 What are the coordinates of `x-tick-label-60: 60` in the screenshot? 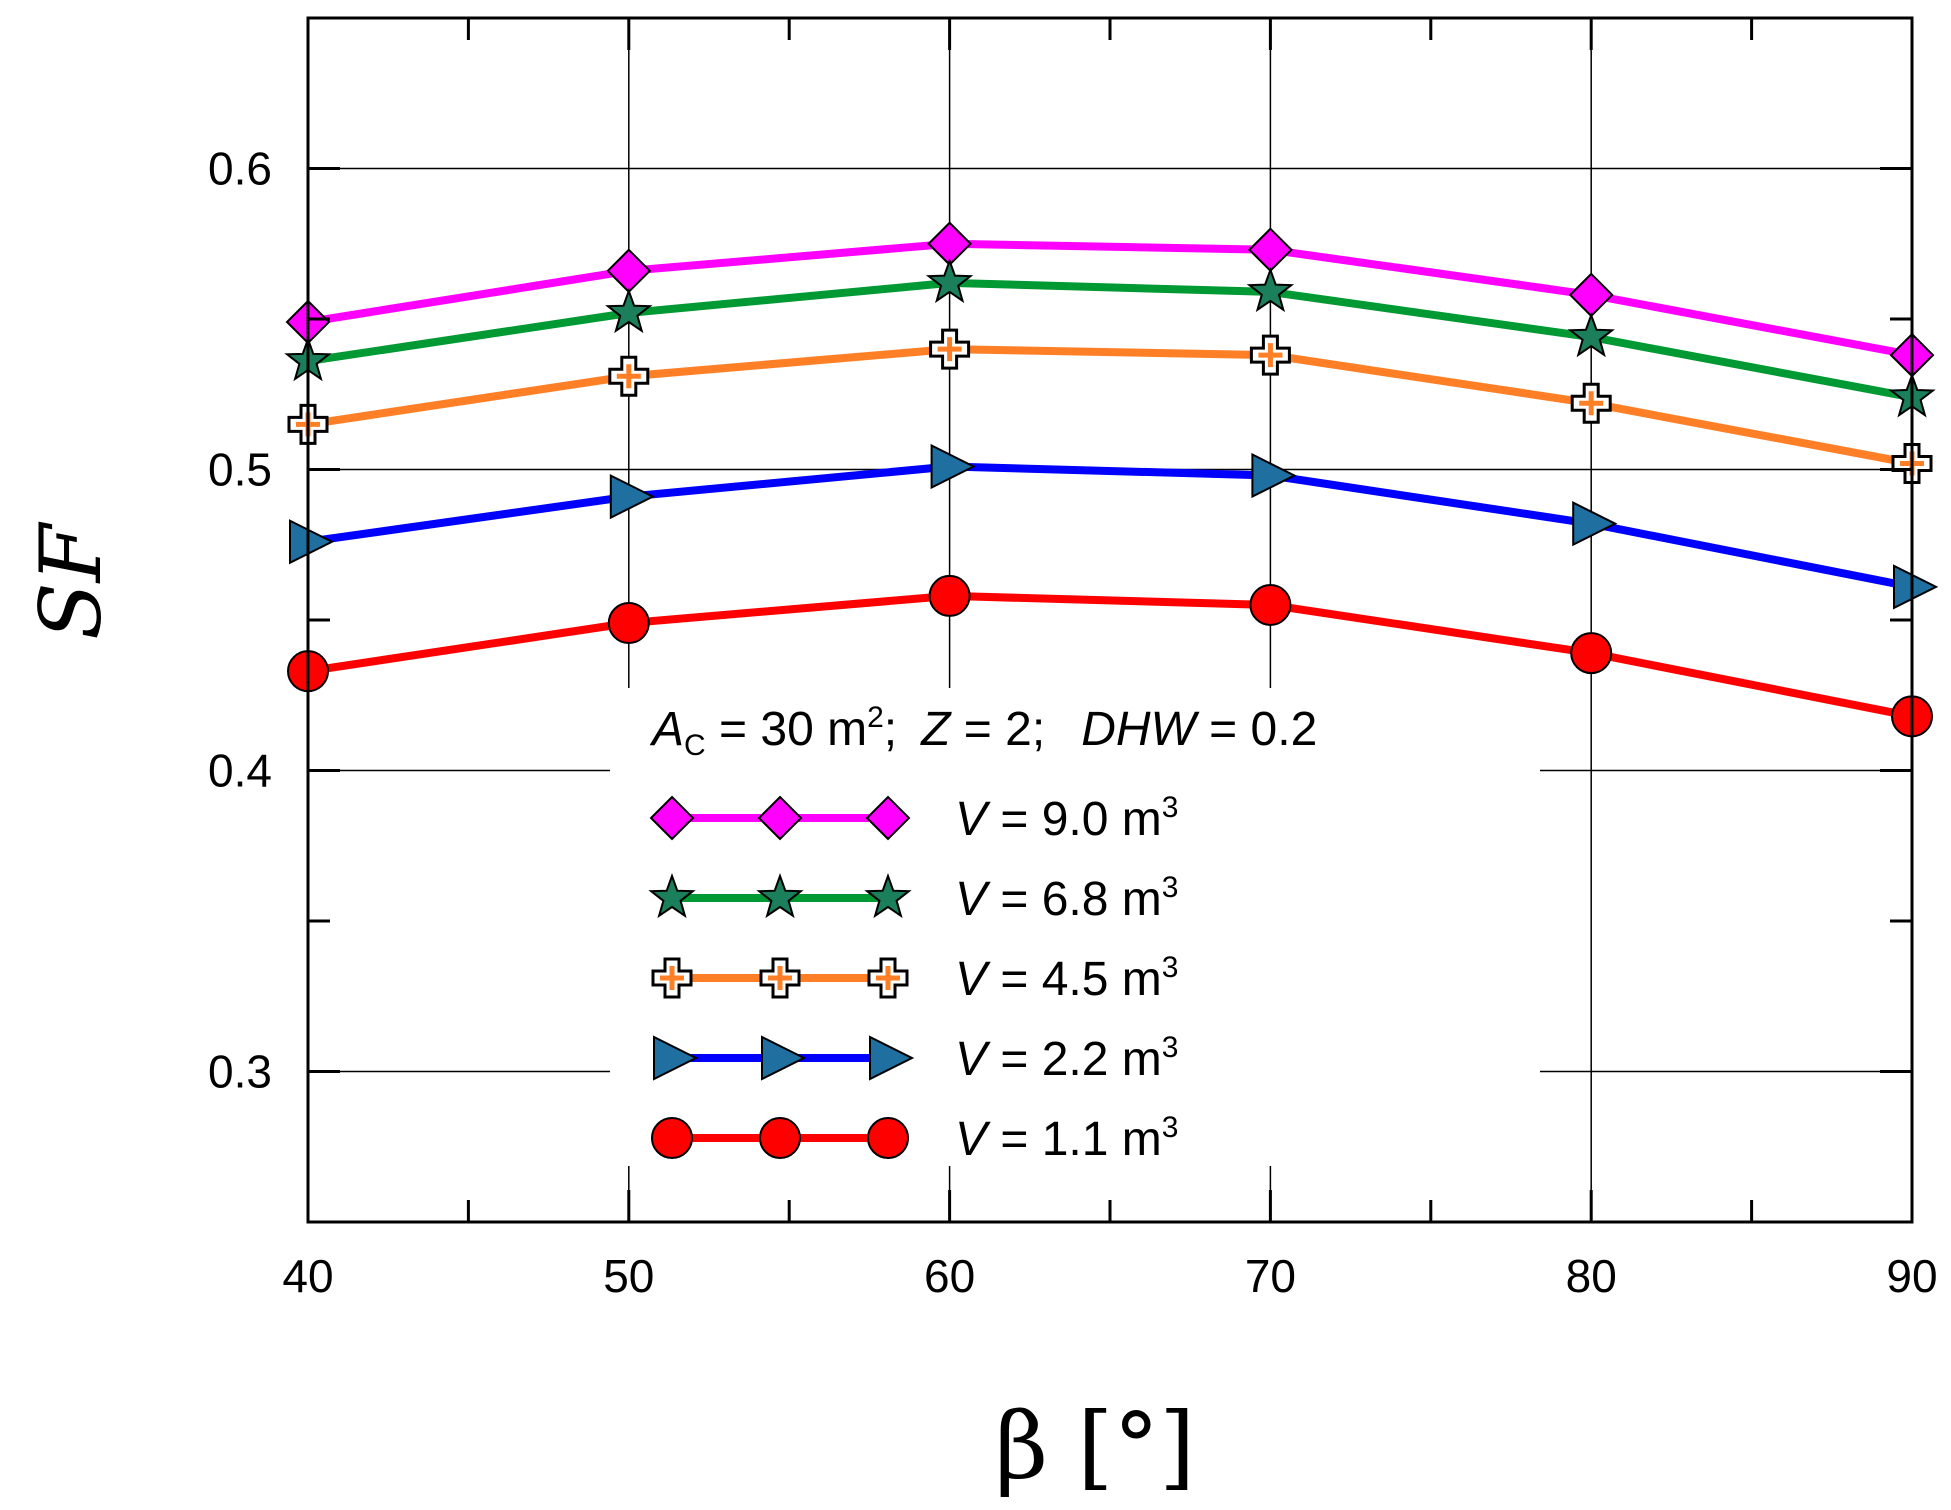 It's located at (949, 1276).